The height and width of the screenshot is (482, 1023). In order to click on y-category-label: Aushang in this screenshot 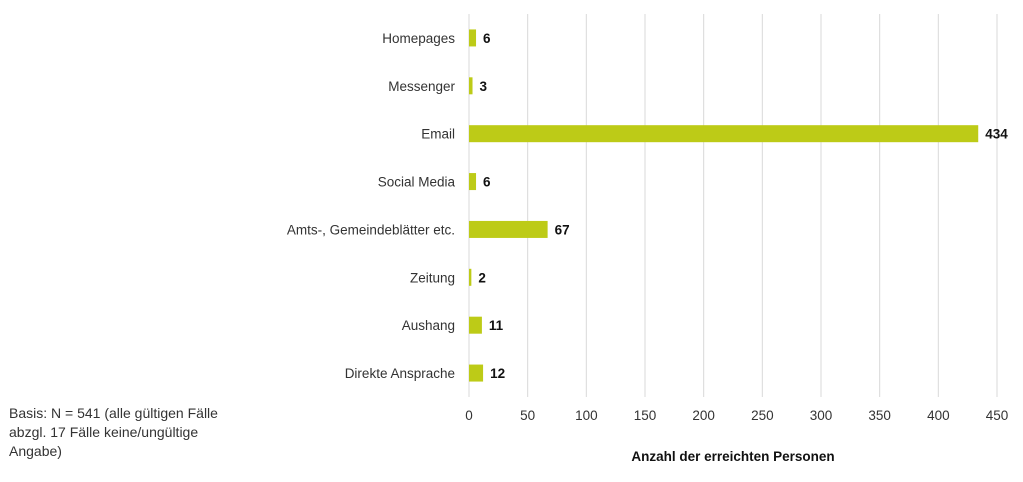, I will do `click(428, 325)`.